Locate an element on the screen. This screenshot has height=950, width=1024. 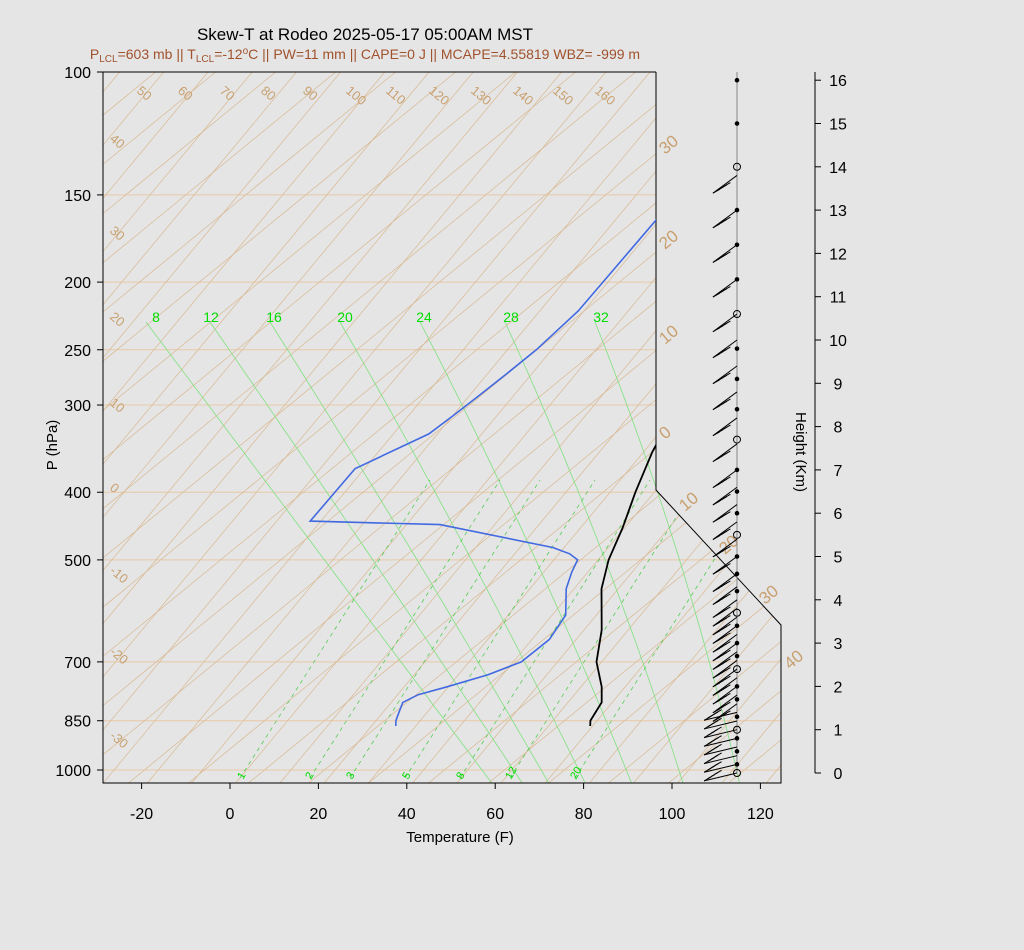
height-tick-label: 9 is located at coordinates (838, 384).